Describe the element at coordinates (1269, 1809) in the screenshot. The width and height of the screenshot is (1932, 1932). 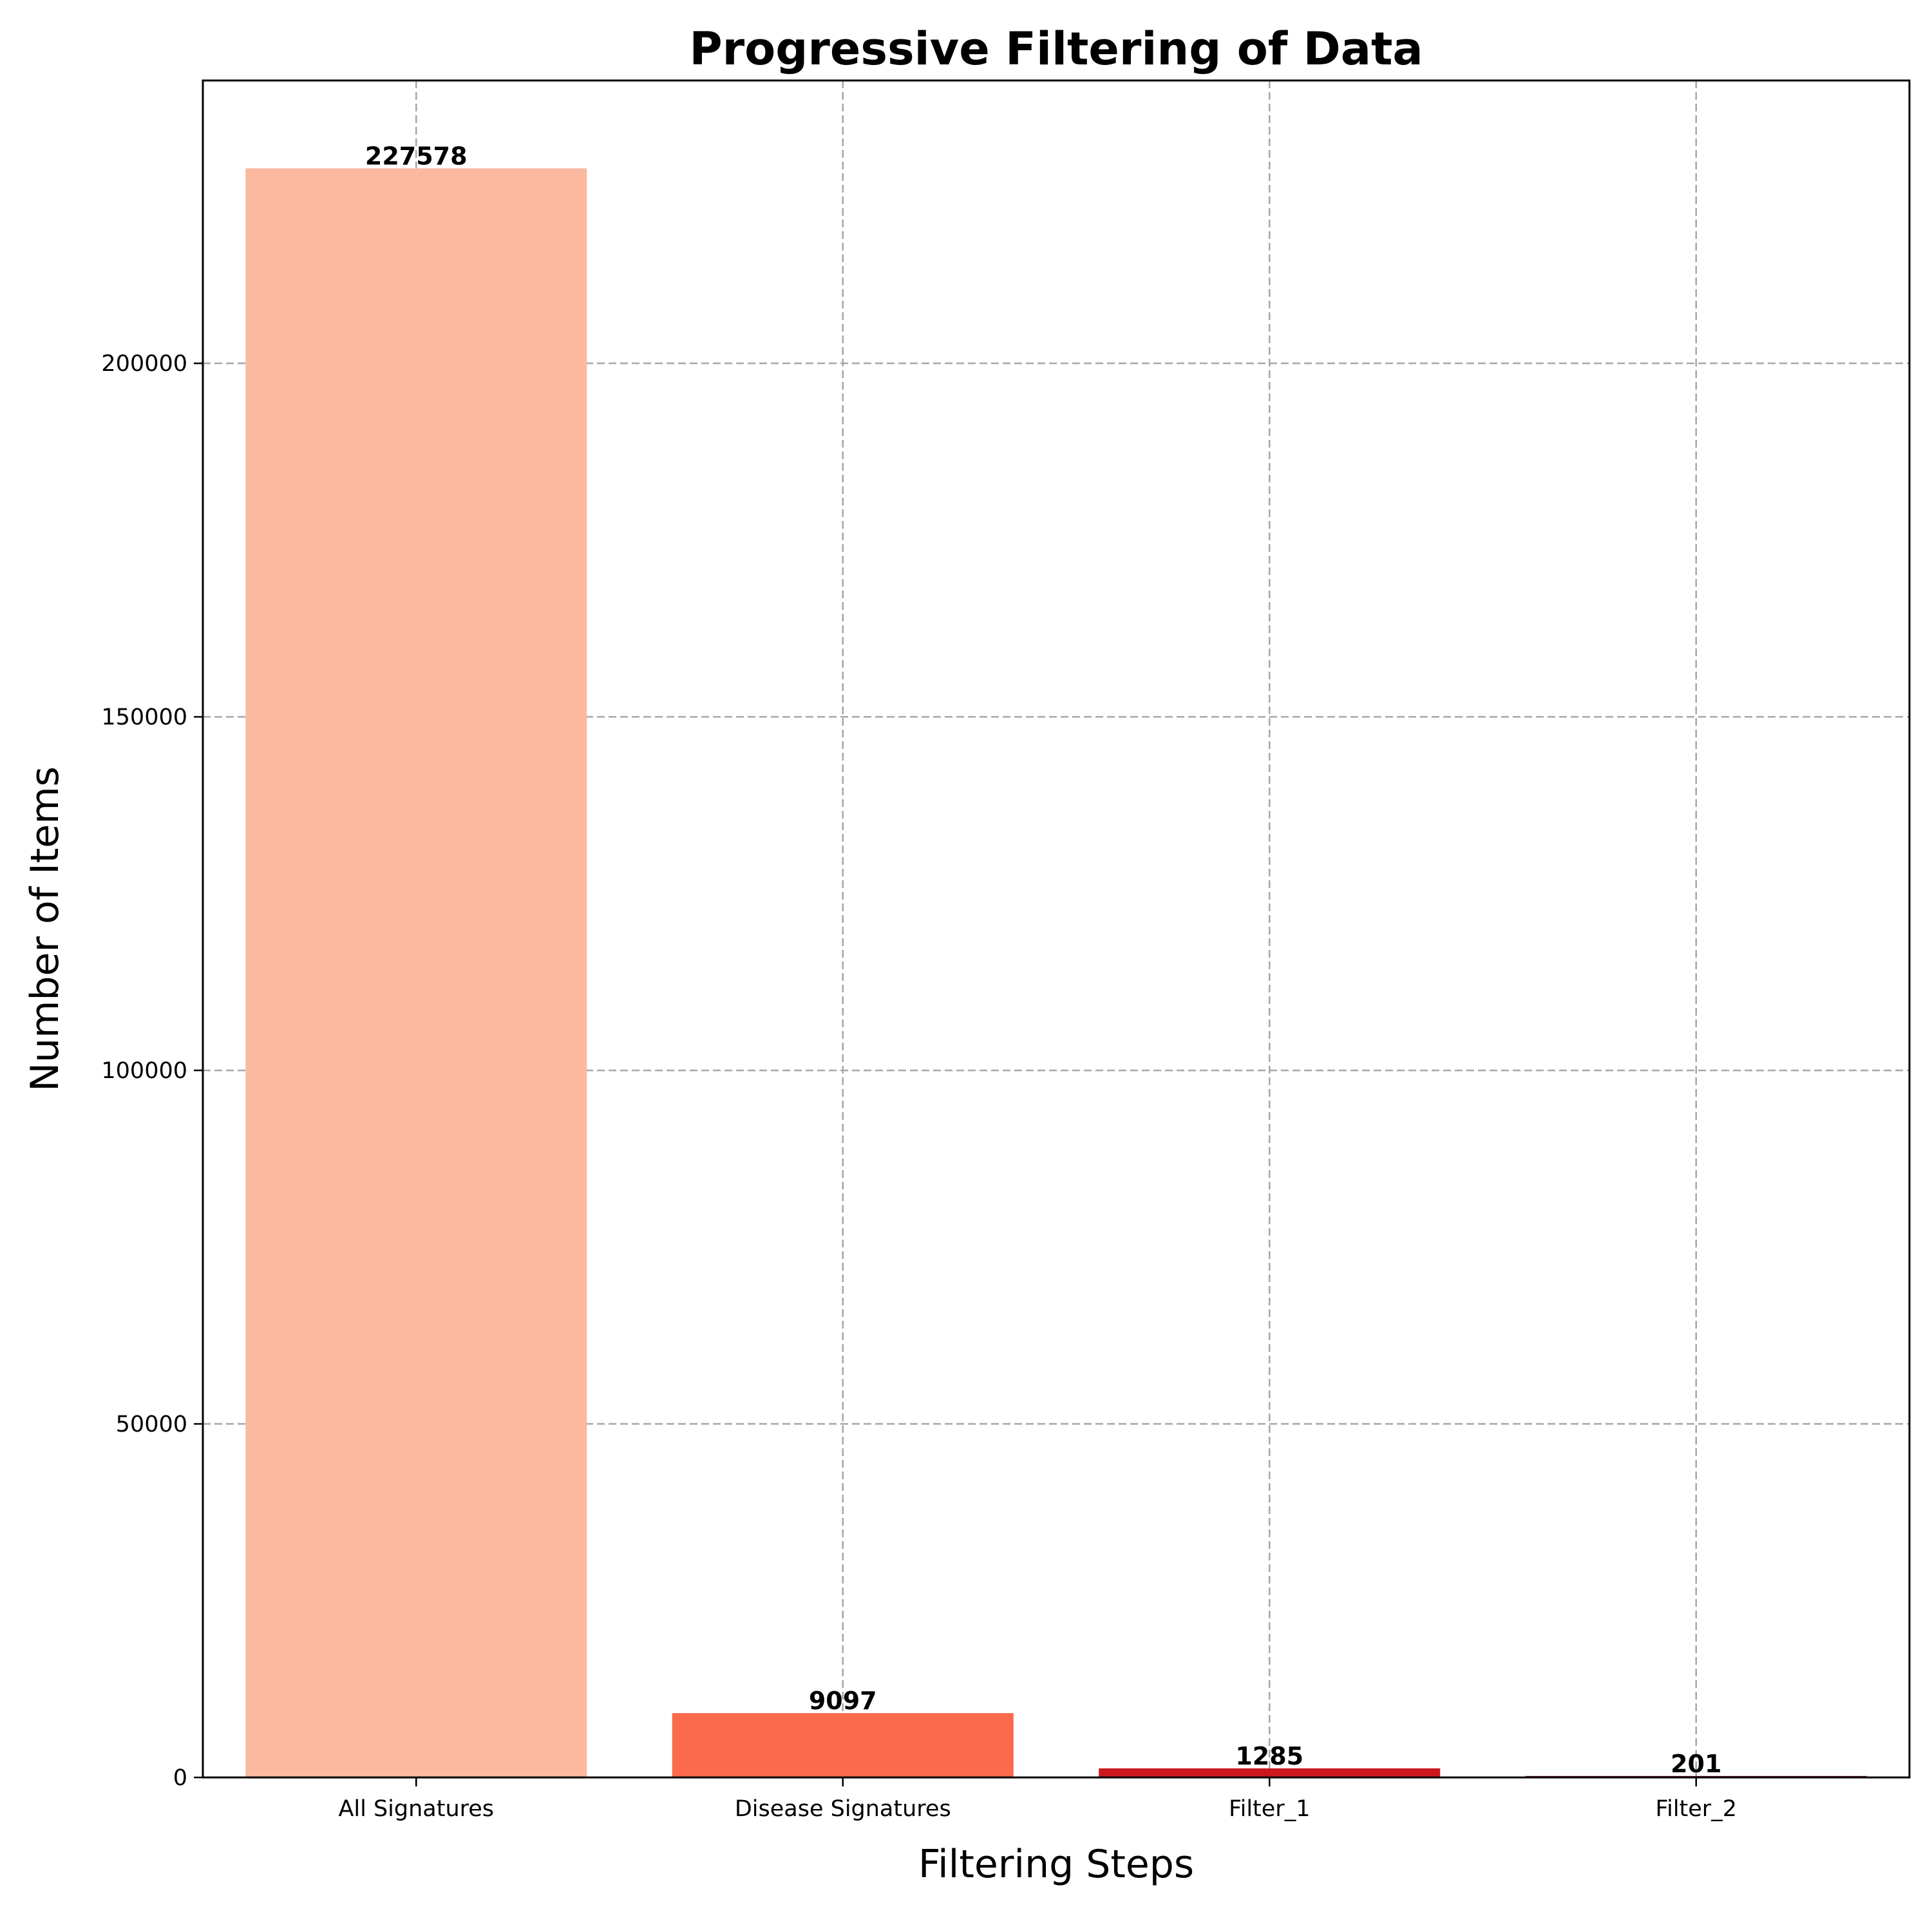
I see `x-tick-label: Filter_1` at that location.